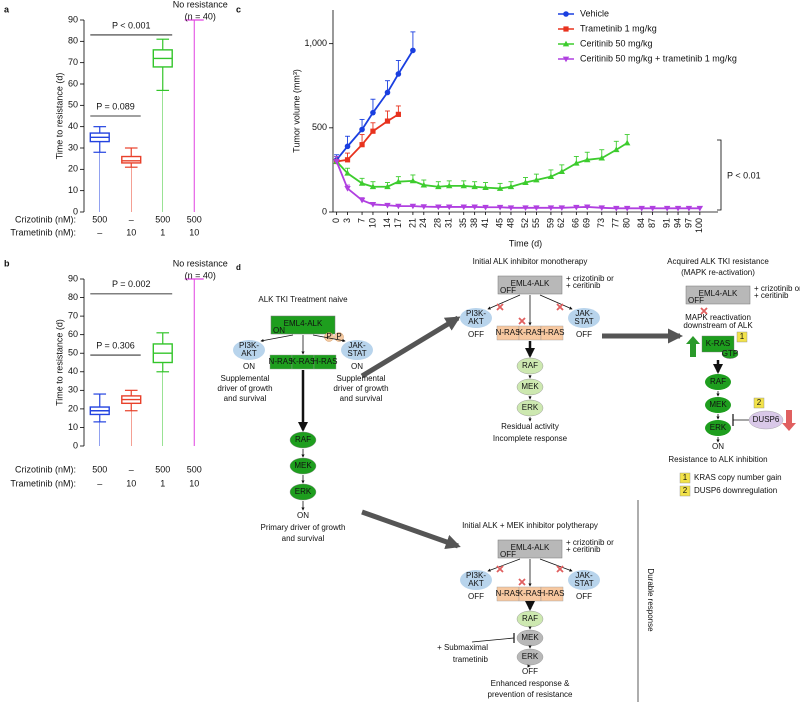 This screenshot has height=706, width=800. Describe the element at coordinates (244, 388) in the screenshot. I see `arm-note: driver of growth` at that location.